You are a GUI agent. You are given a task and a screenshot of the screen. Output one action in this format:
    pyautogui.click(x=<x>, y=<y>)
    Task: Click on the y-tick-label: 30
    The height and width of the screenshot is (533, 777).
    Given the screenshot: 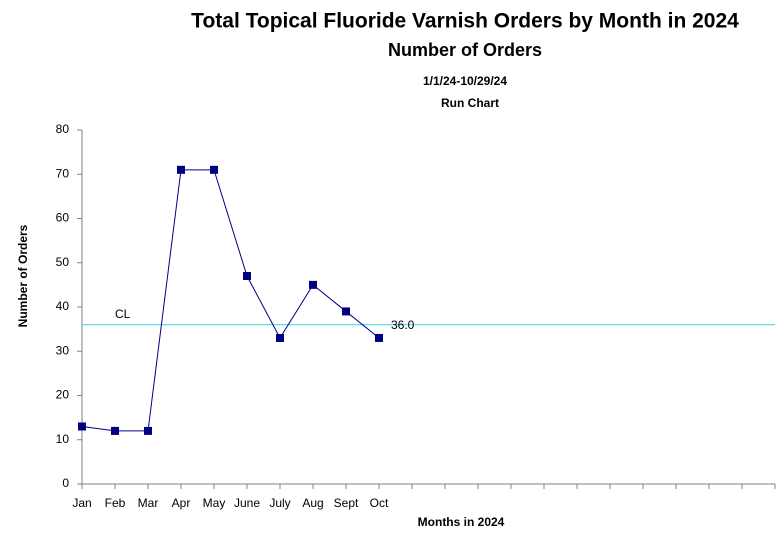 What is the action you would take?
    pyautogui.click(x=63, y=350)
    